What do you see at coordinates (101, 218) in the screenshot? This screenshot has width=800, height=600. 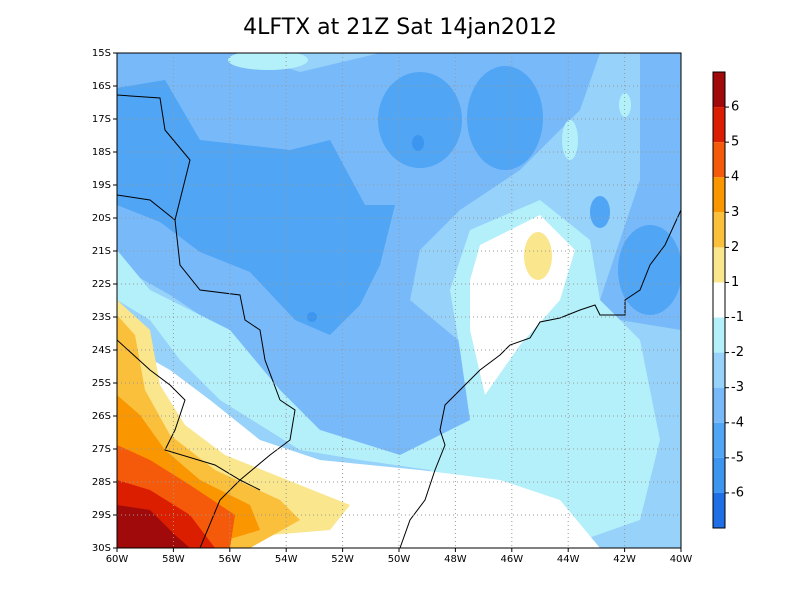 I see `lat-label: 20S` at bounding box center [101, 218].